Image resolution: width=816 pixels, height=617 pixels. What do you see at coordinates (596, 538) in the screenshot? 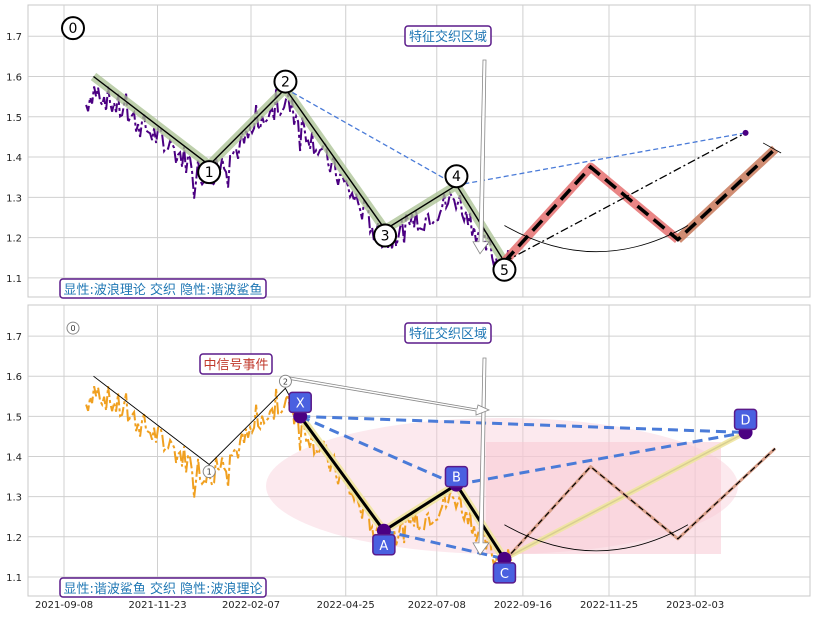
I see `bottom-projection-arc` at bounding box center [596, 538].